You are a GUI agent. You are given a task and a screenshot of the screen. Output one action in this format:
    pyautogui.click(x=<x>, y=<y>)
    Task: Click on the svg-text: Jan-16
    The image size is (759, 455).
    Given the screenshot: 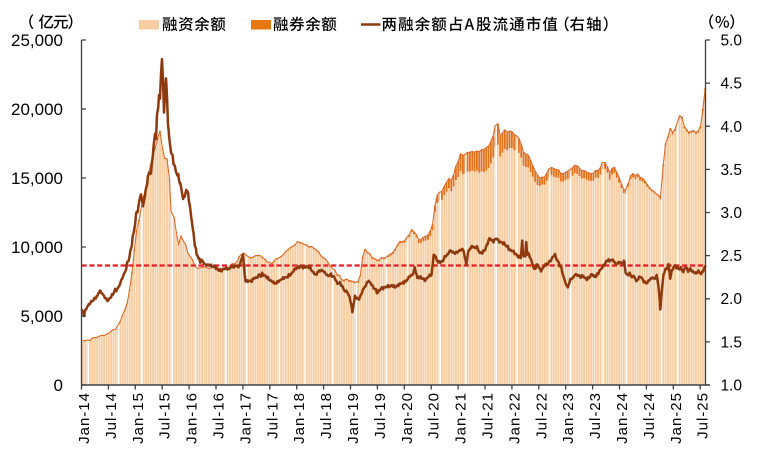 What is the action you would take?
    pyautogui.click(x=192, y=418)
    